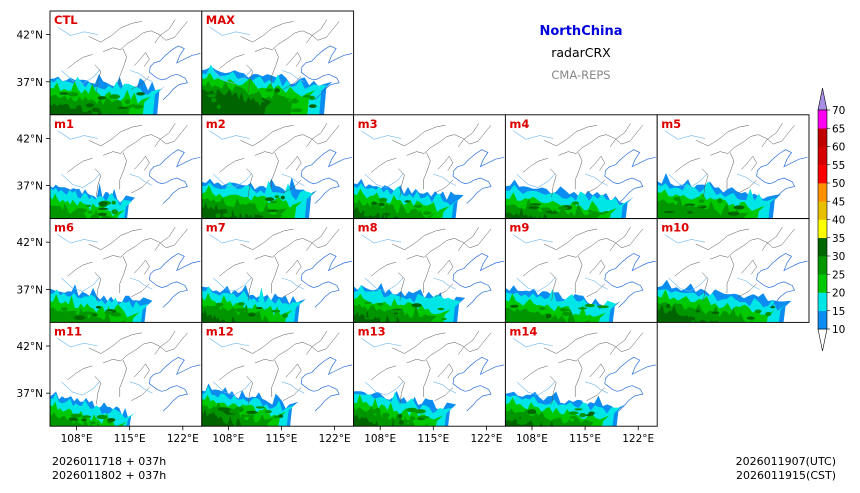 This screenshot has width=860, height=493. Describe the element at coordinates (822, 340) in the screenshot. I see `colorbar-extend-min` at that location.